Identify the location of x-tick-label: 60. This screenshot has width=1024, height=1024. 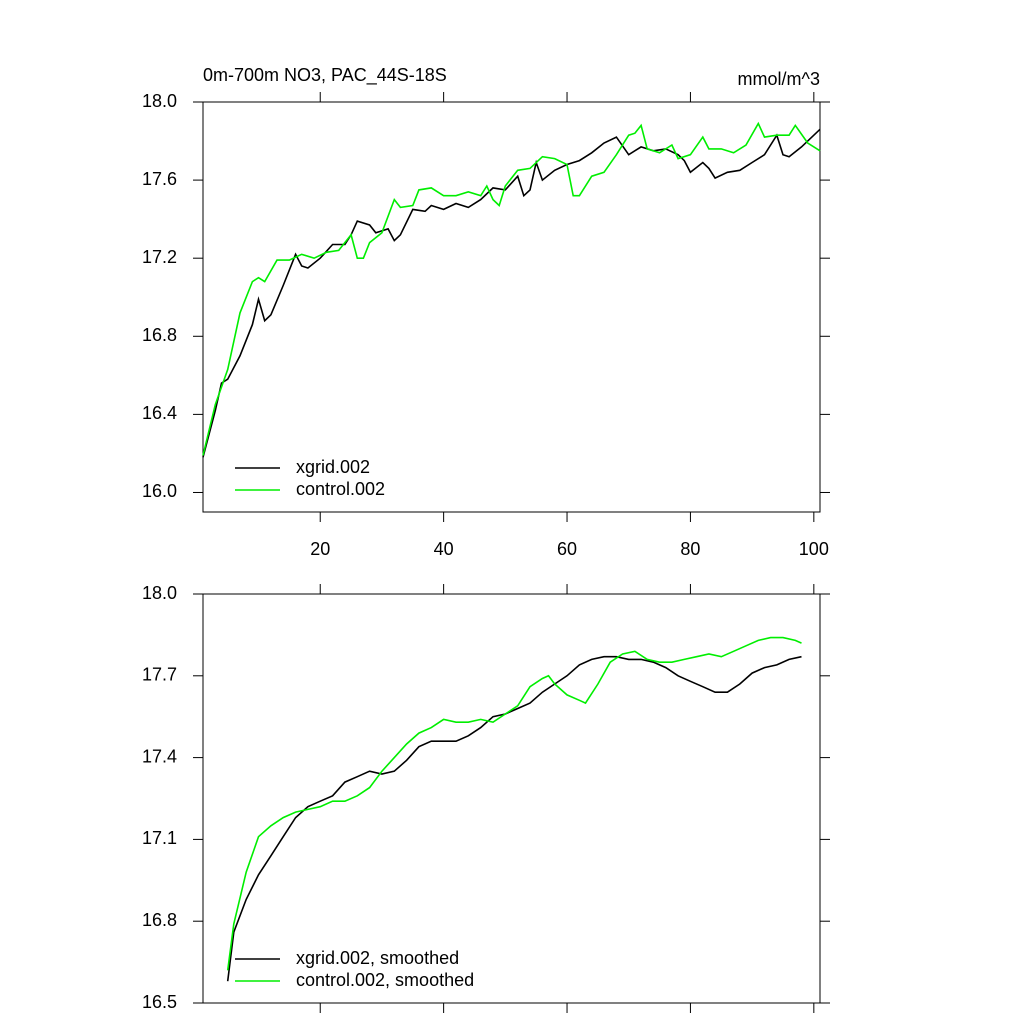
(567, 549).